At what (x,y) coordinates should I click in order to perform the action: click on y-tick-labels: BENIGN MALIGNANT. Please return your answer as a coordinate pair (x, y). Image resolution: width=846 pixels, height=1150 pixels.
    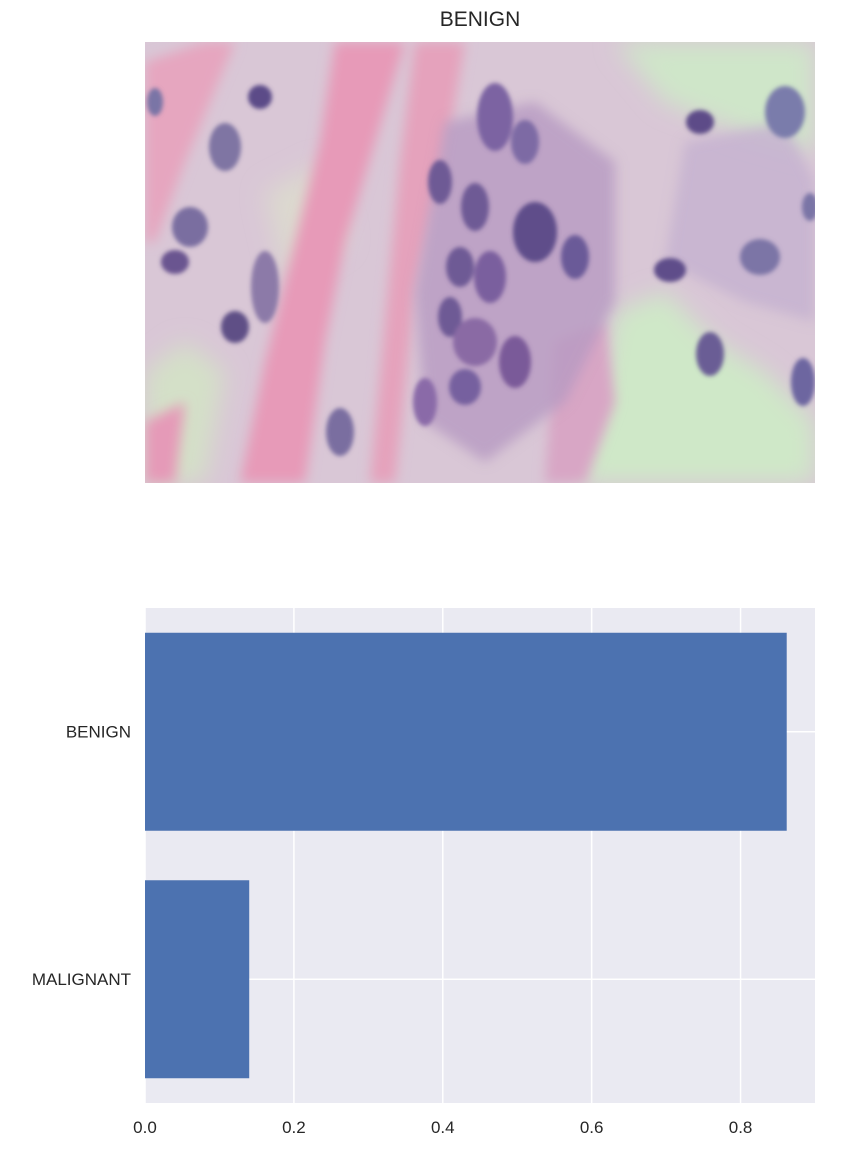
    Looking at the image, I should click on (81, 855).